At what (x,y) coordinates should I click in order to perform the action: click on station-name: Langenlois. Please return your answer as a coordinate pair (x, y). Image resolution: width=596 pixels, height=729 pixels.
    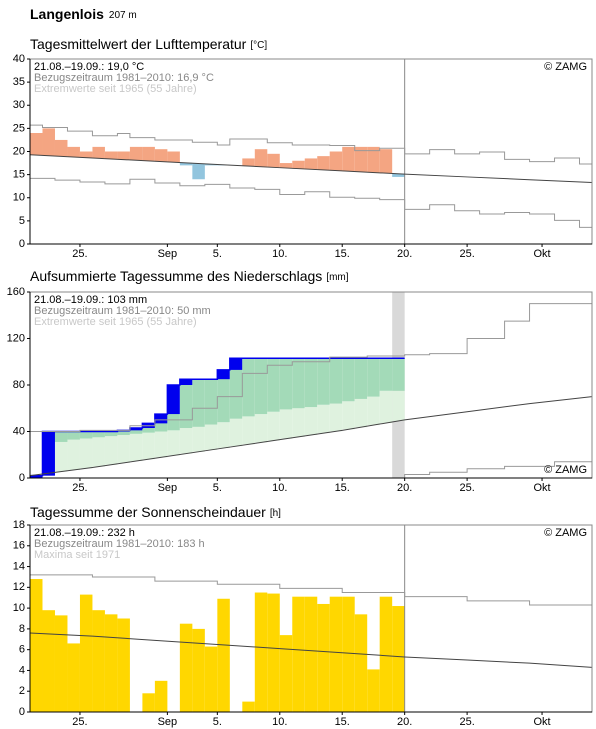
    Looking at the image, I should click on (67, 14).